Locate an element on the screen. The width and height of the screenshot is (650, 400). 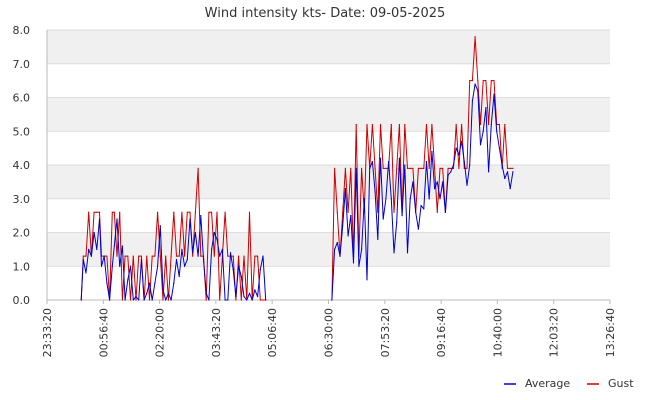
x-tick-label: 09:16:40 is located at coordinates (441, 332).